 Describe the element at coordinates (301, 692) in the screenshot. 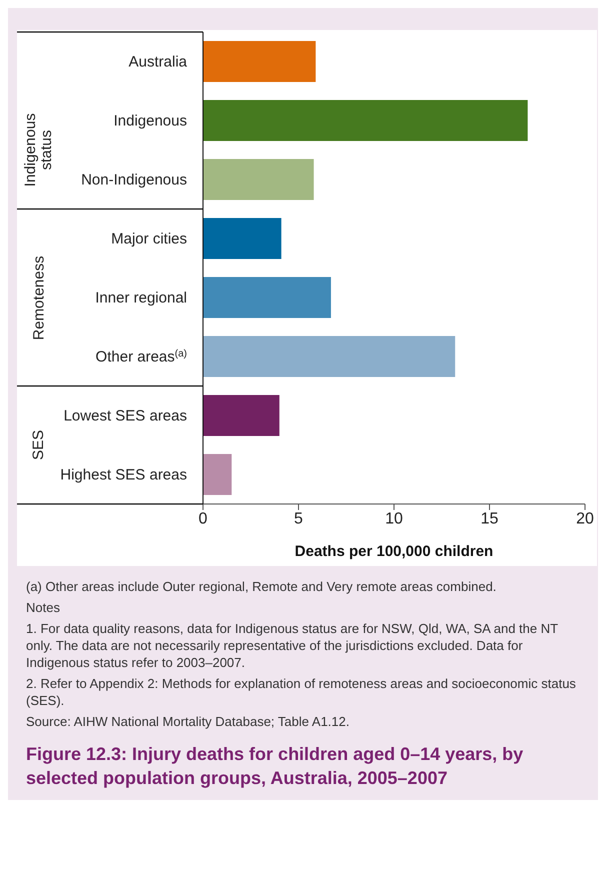

I see `text: 2. Refer to Appendix 2: Methods for explanation of remoteness areas and socioeconomic status (SES).` at that location.